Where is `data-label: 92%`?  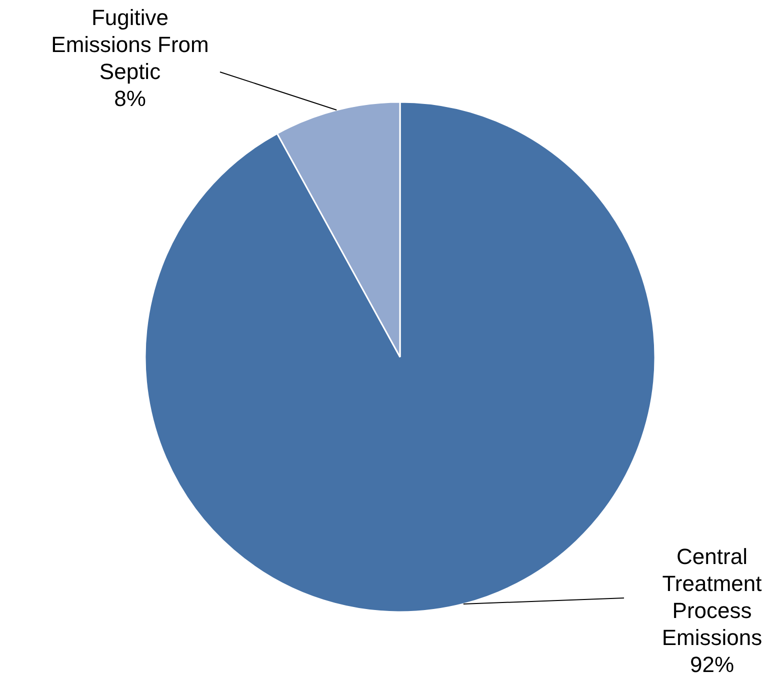 data-label: 92% is located at coordinates (712, 664).